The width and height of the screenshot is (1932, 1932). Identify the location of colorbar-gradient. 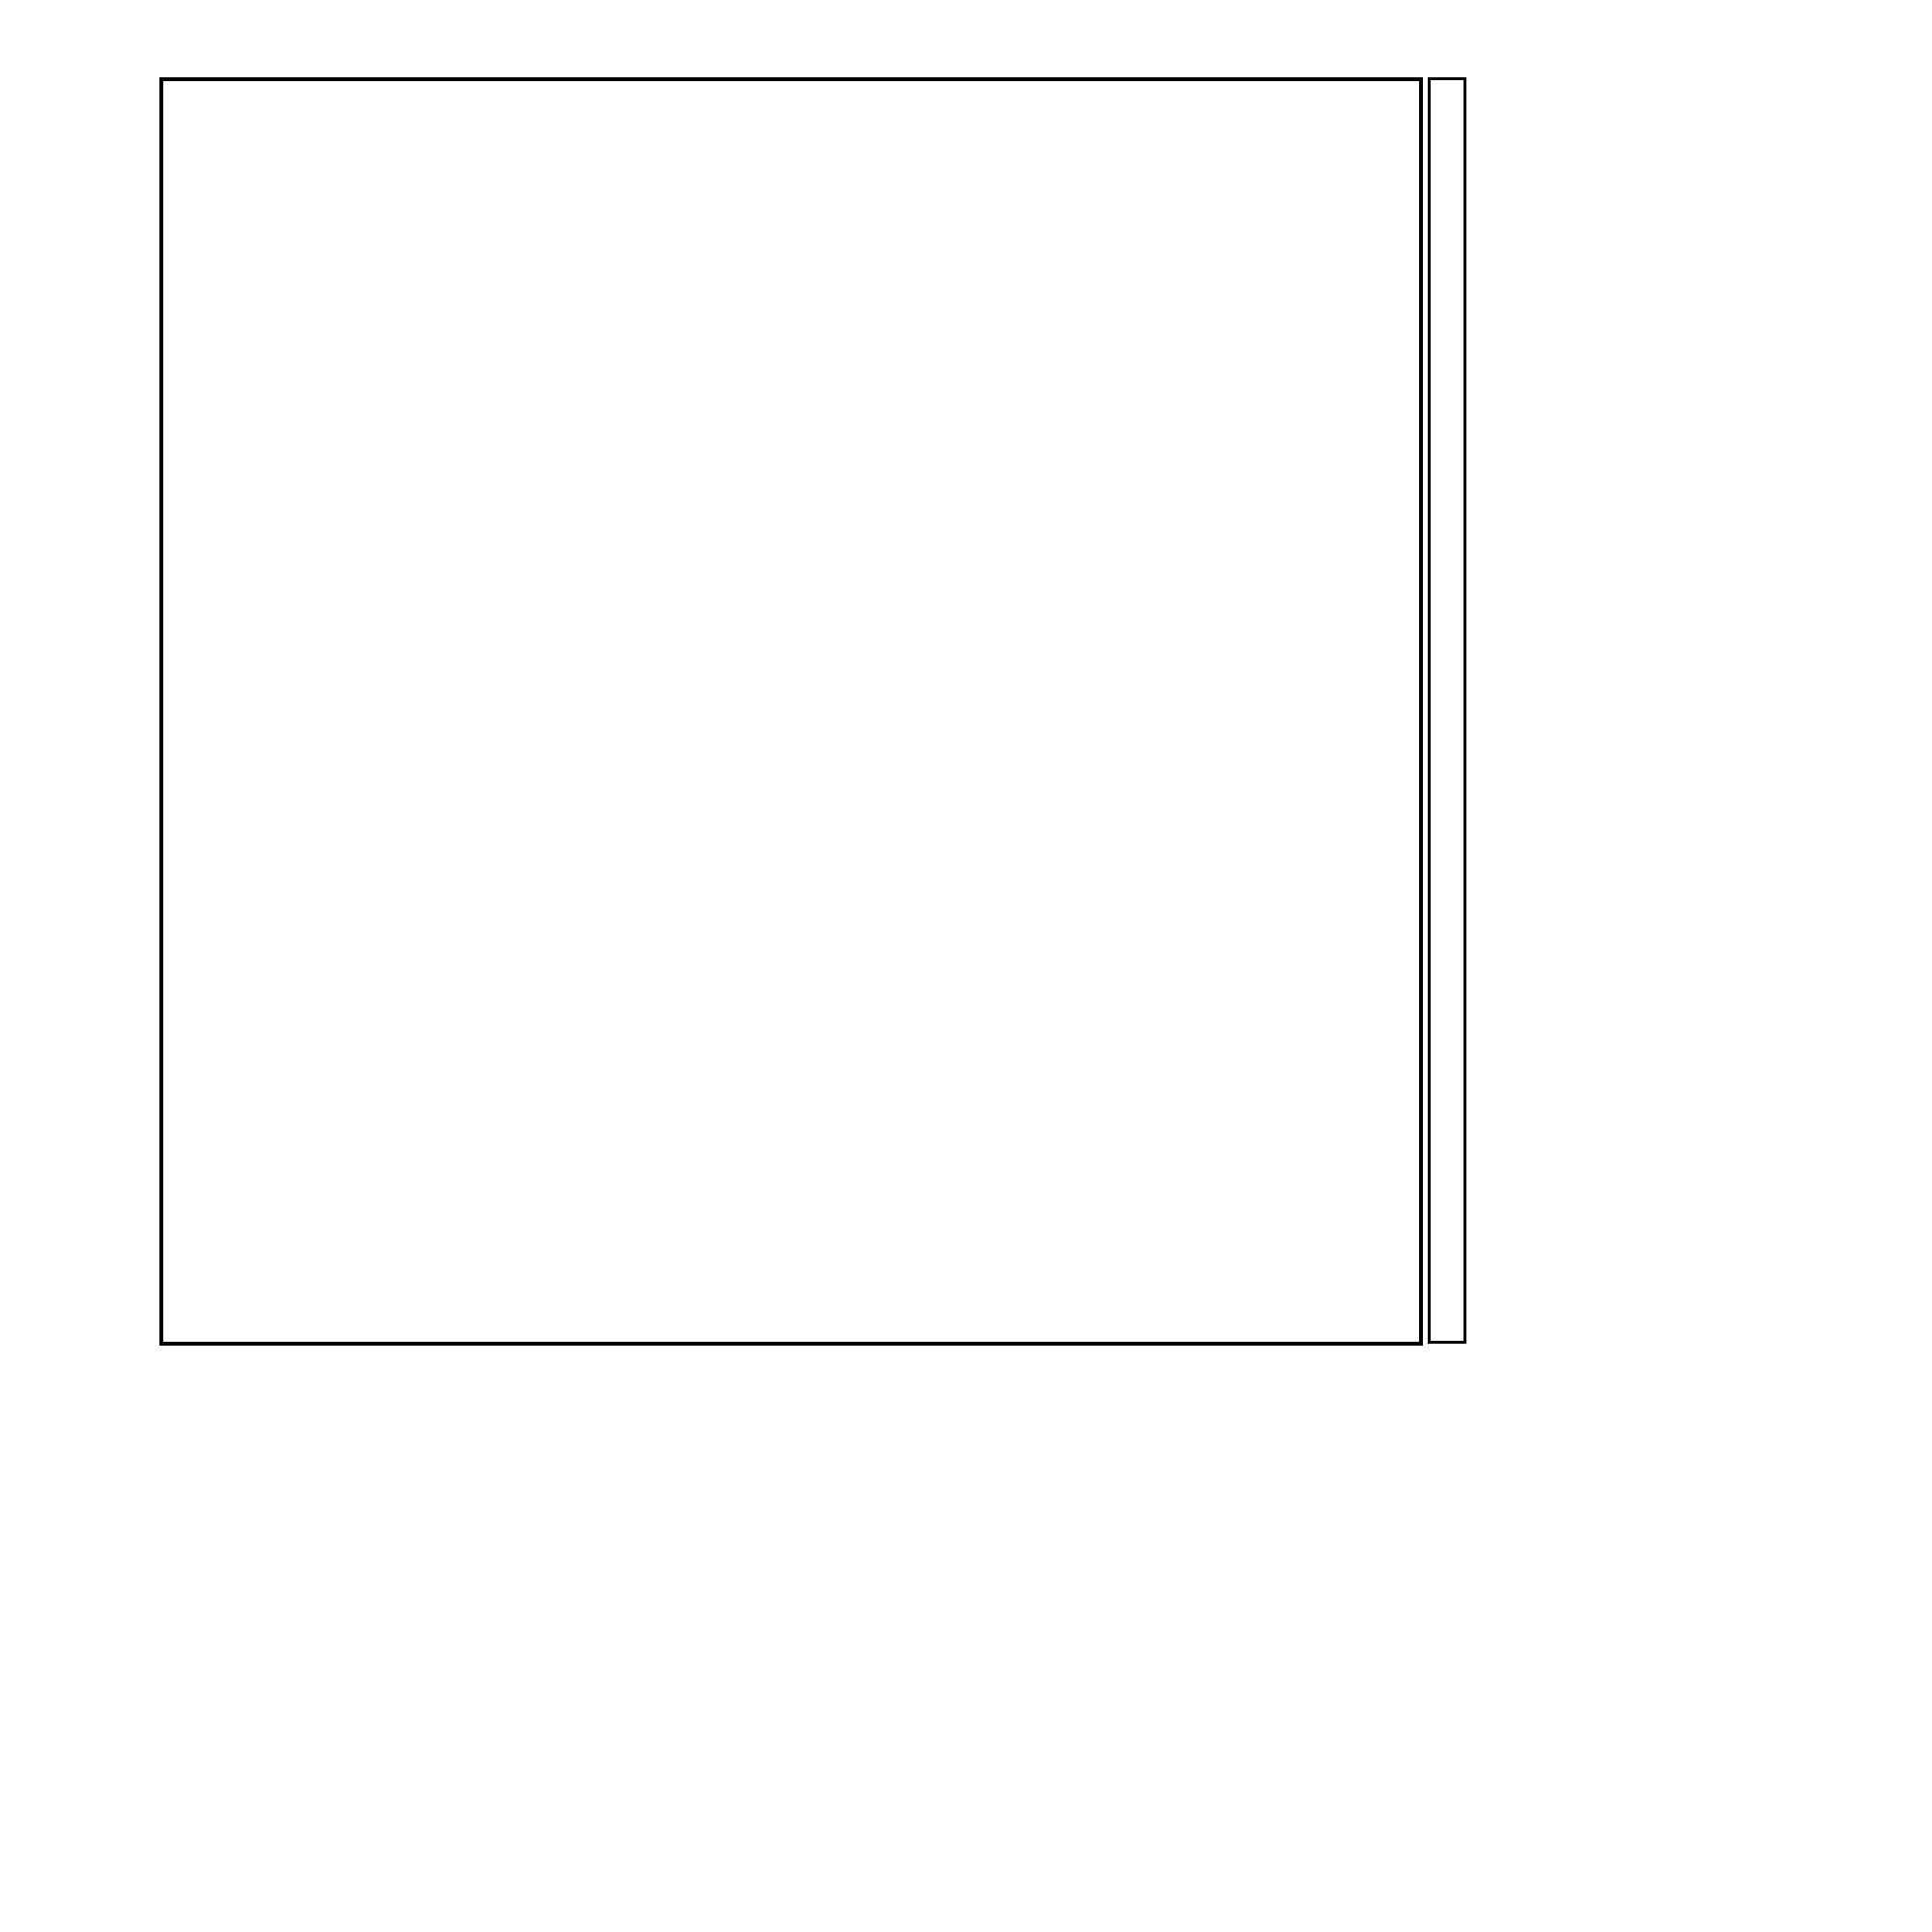
(1447, 710).